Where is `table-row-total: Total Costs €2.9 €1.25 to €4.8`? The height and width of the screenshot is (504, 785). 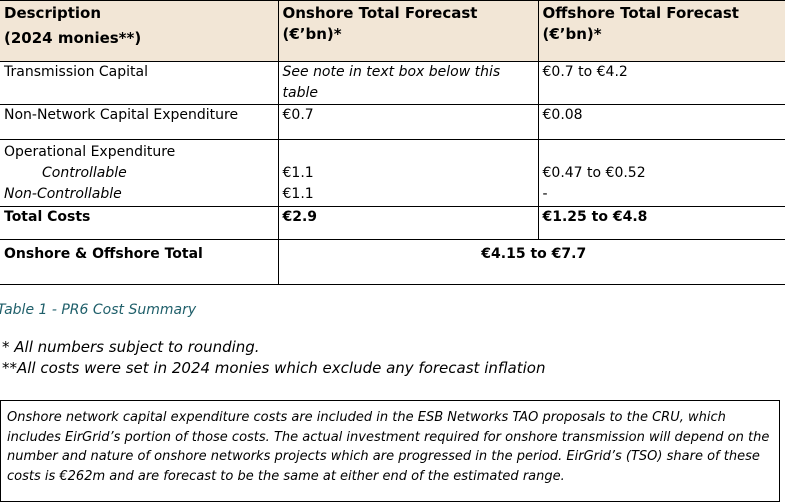
table-row-total: Total Costs €2.9 €1.25 to €4.8 is located at coordinates (392, 223).